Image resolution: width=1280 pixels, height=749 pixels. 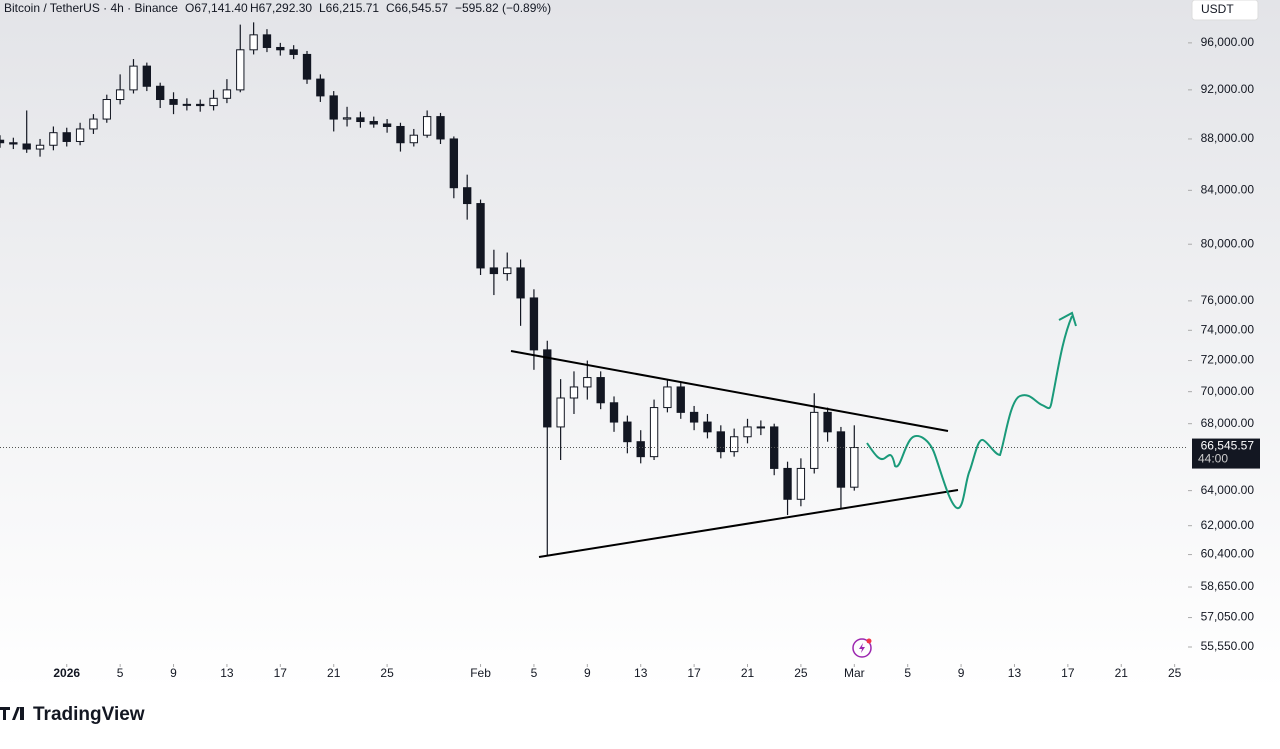 I want to click on y-tick-label: 74,000.00, so click(x=1228, y=329).